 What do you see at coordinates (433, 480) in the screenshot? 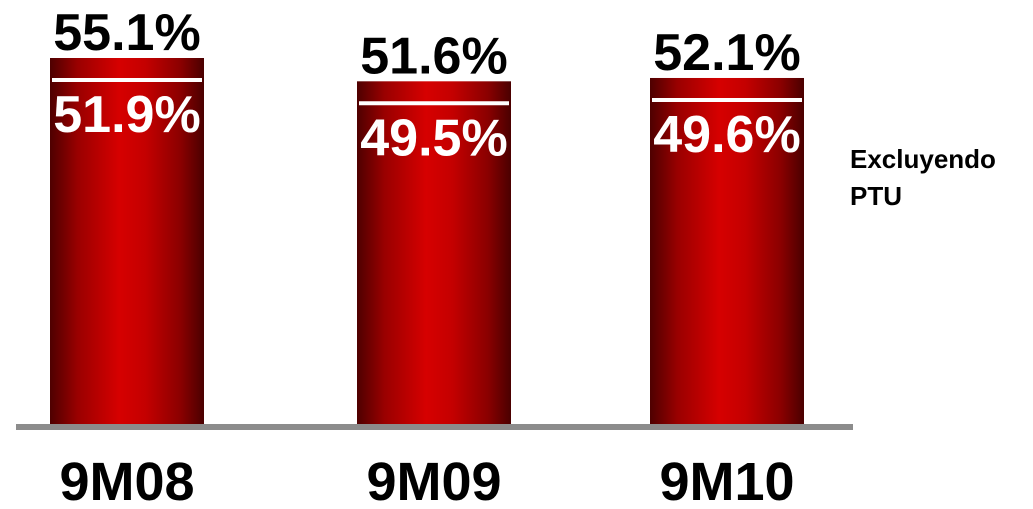
I see `category-label-9M09: 9M09` at bounding box center [433, 480].